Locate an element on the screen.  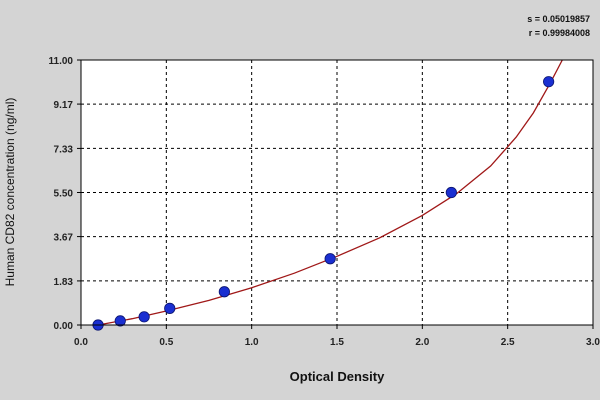
x-axis-ticks: 0.0 0.5 1.0 1.5 2.0 2.5 3.0 is located at coordinates (337, 336).